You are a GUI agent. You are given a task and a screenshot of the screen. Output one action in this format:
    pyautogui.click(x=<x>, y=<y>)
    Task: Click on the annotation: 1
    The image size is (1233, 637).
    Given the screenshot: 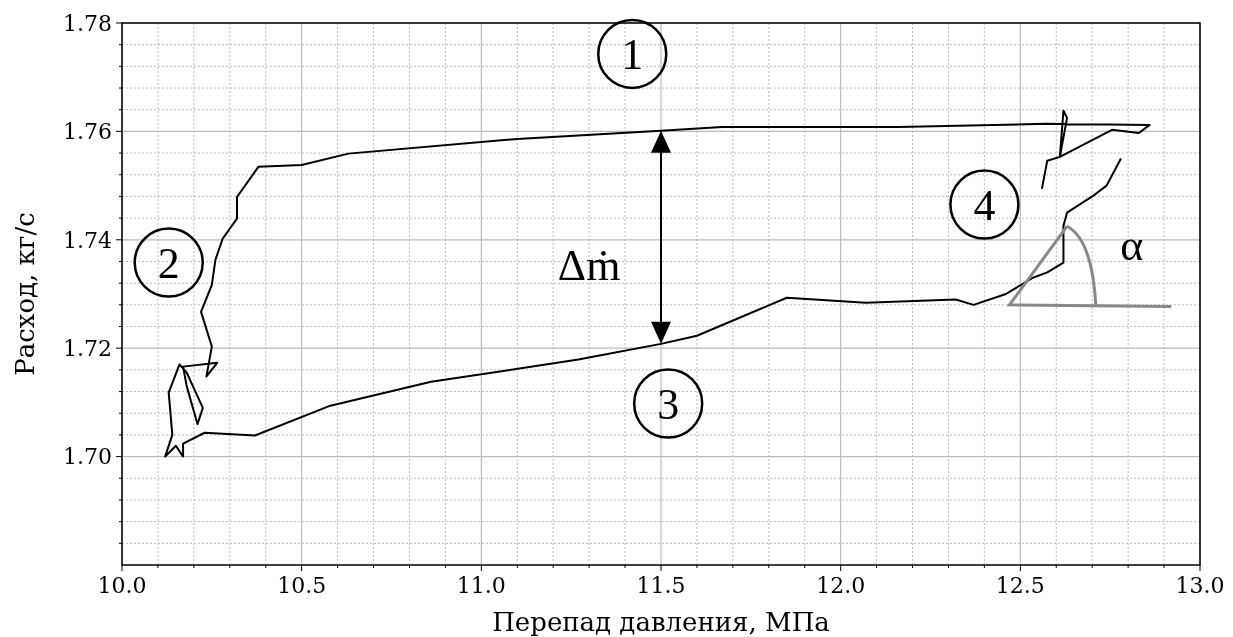 What is the action you would take?
    pyautogui.click(x=632, y=55)
    